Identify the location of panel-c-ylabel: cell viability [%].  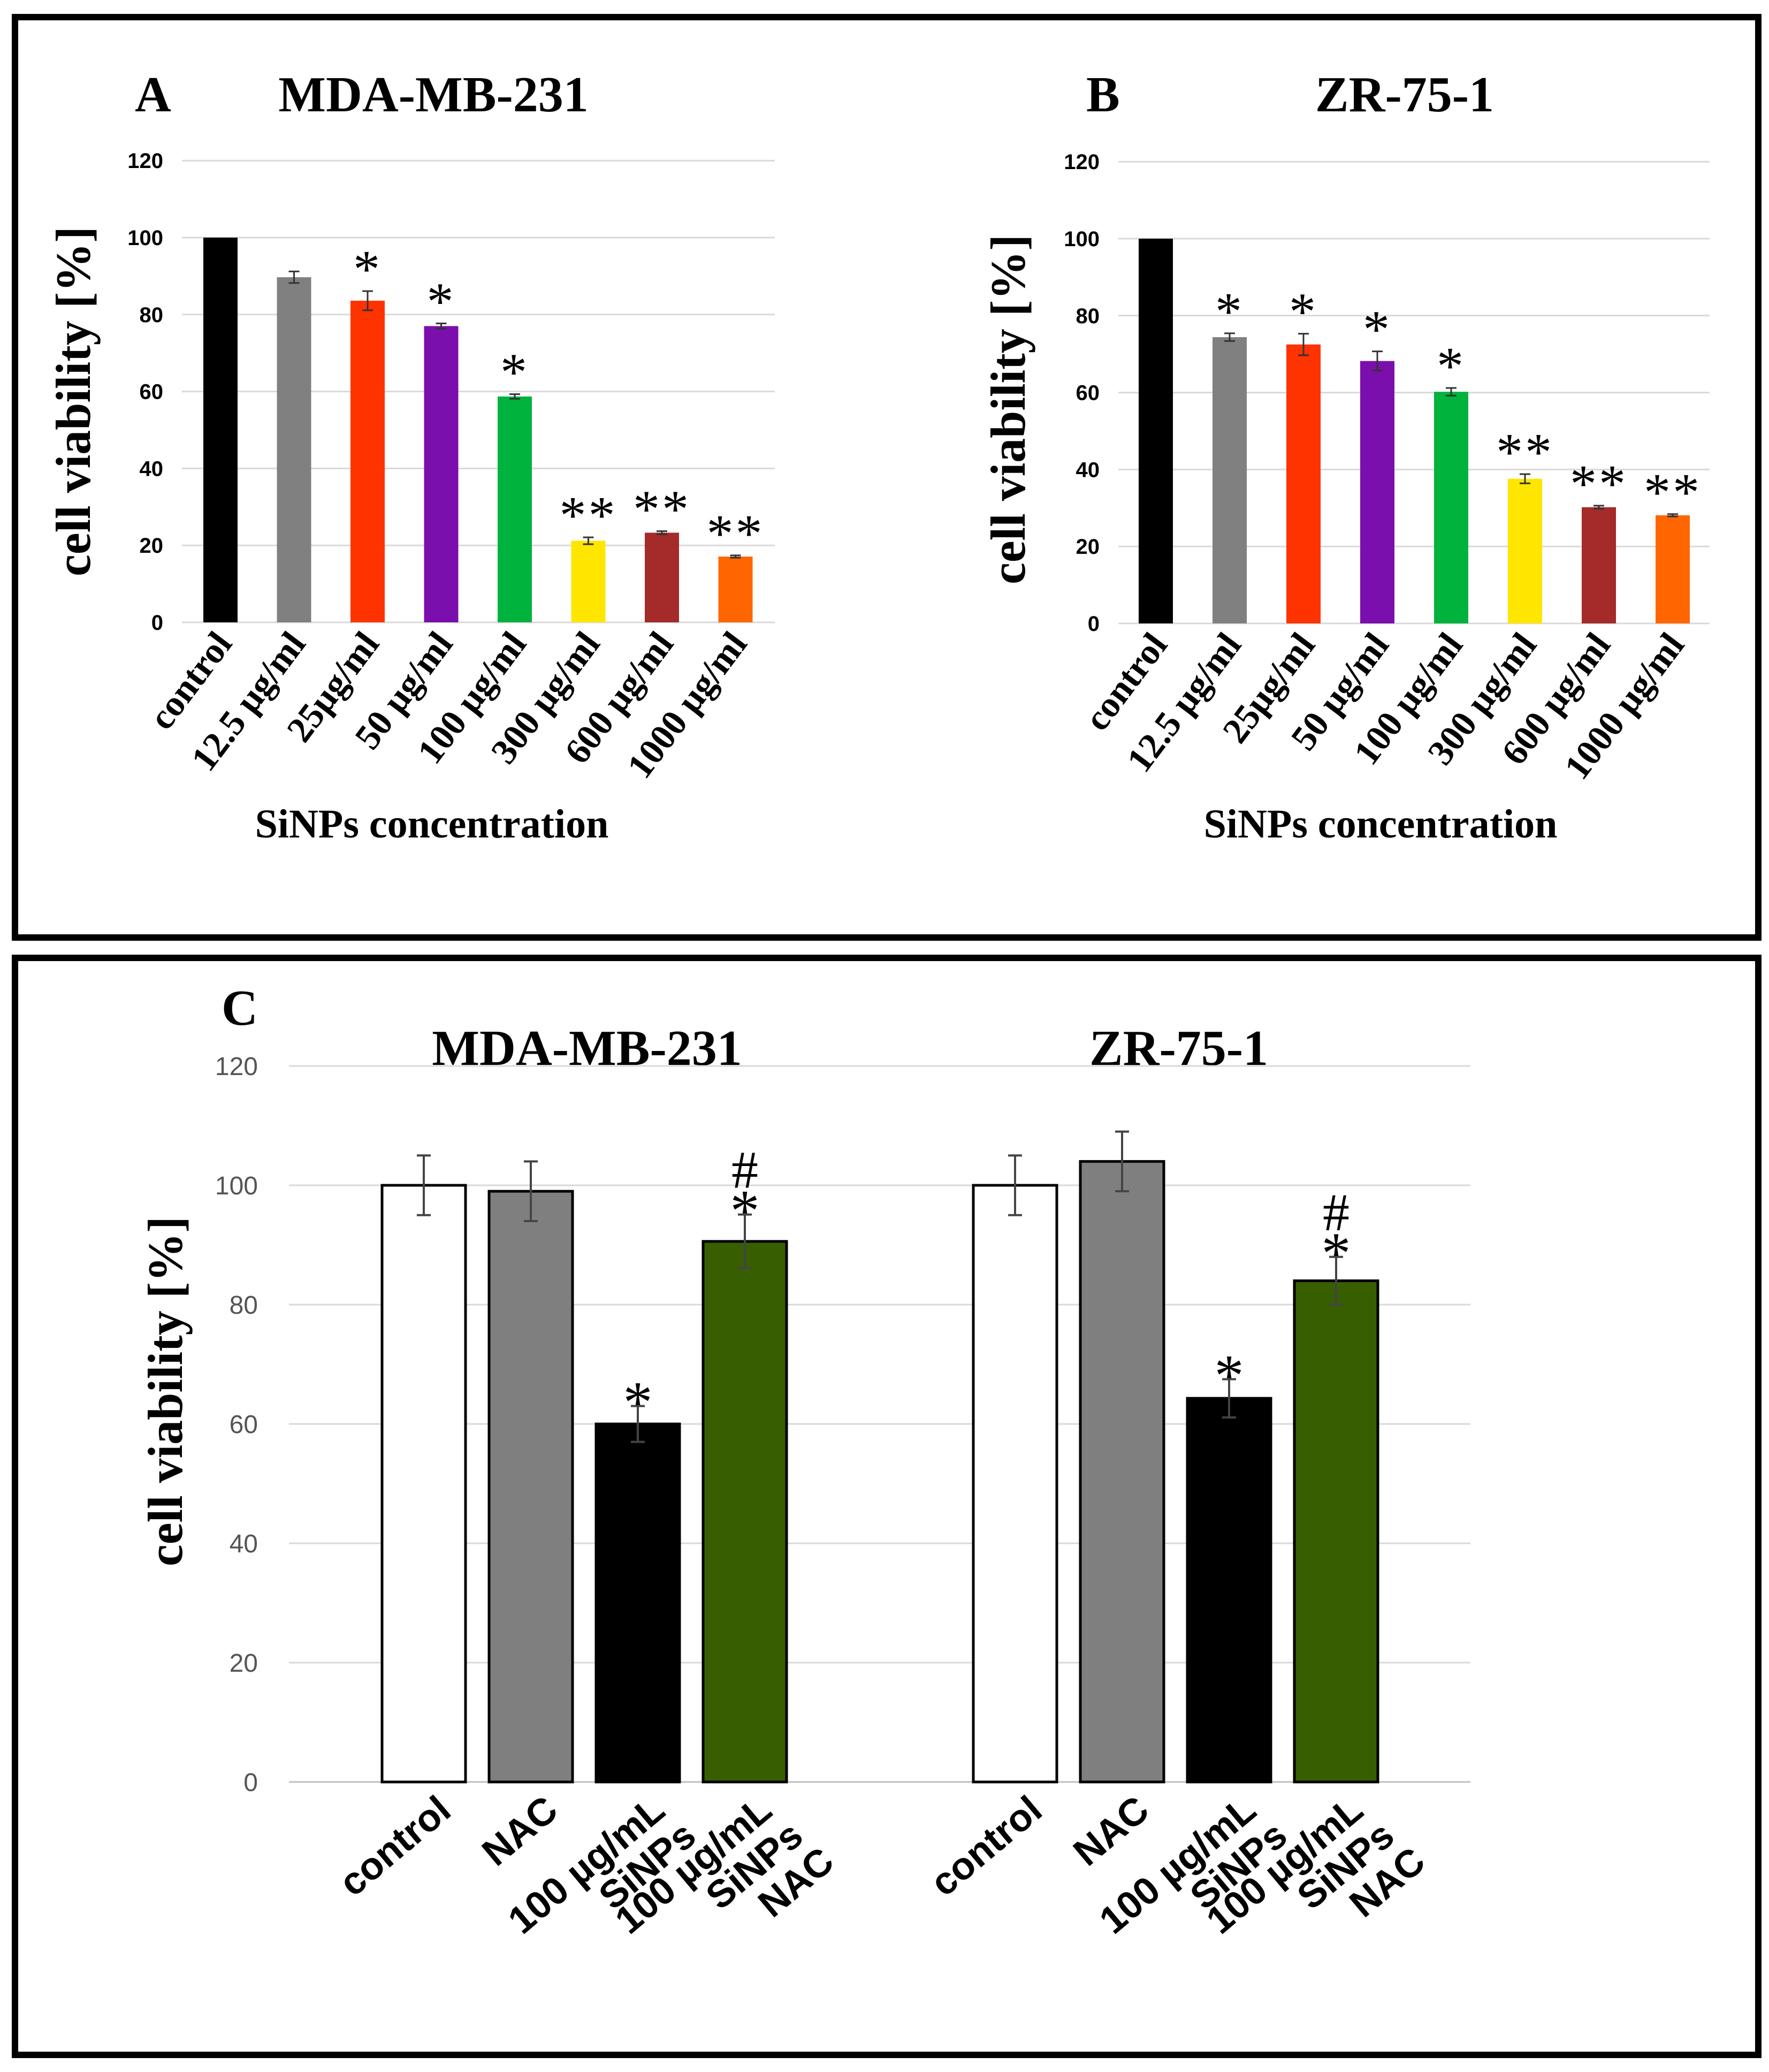
(166, 1391).